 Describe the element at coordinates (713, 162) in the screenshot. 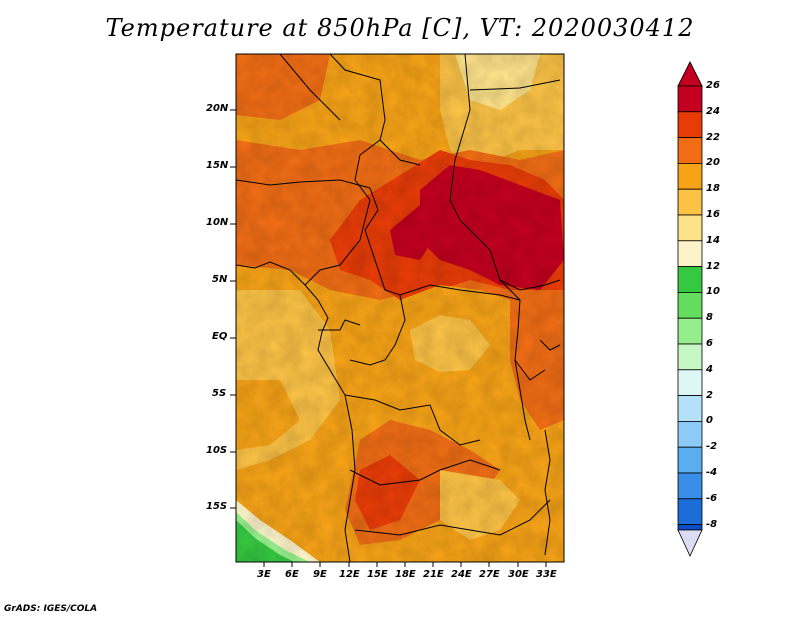

I see `colorbar-label: 20` at that location.